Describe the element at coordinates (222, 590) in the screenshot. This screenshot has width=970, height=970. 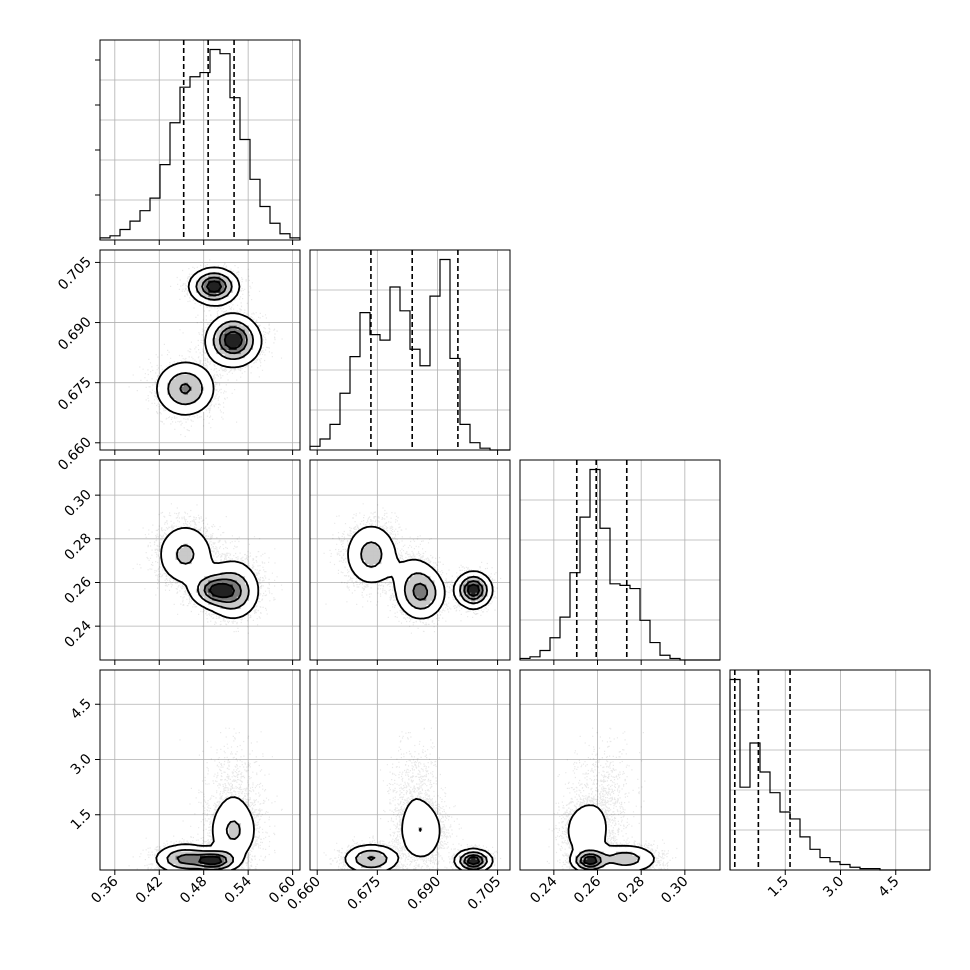
I see `contour-line` at that location.